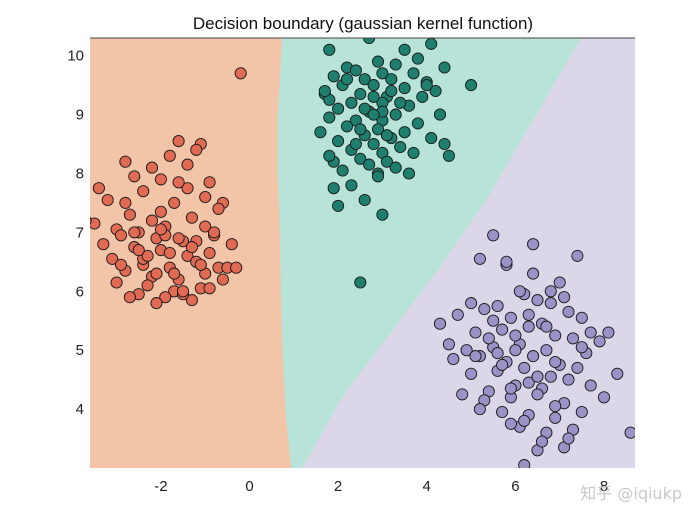 Image resolution: width=700 pixels, height=525 pixels. What do you see at coordinates (80, 291) in the screenshot?
I see `y-tick-label: 6` at bounding box center [80, 291].